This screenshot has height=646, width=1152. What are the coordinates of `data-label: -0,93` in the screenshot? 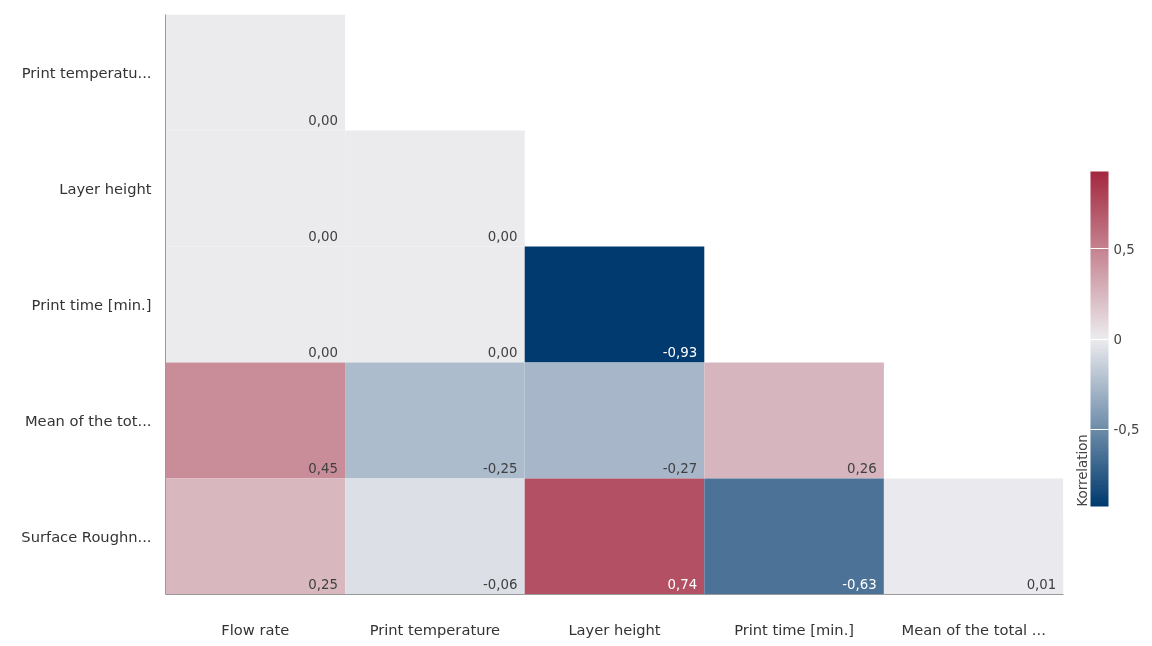 It's located at (680, 352).